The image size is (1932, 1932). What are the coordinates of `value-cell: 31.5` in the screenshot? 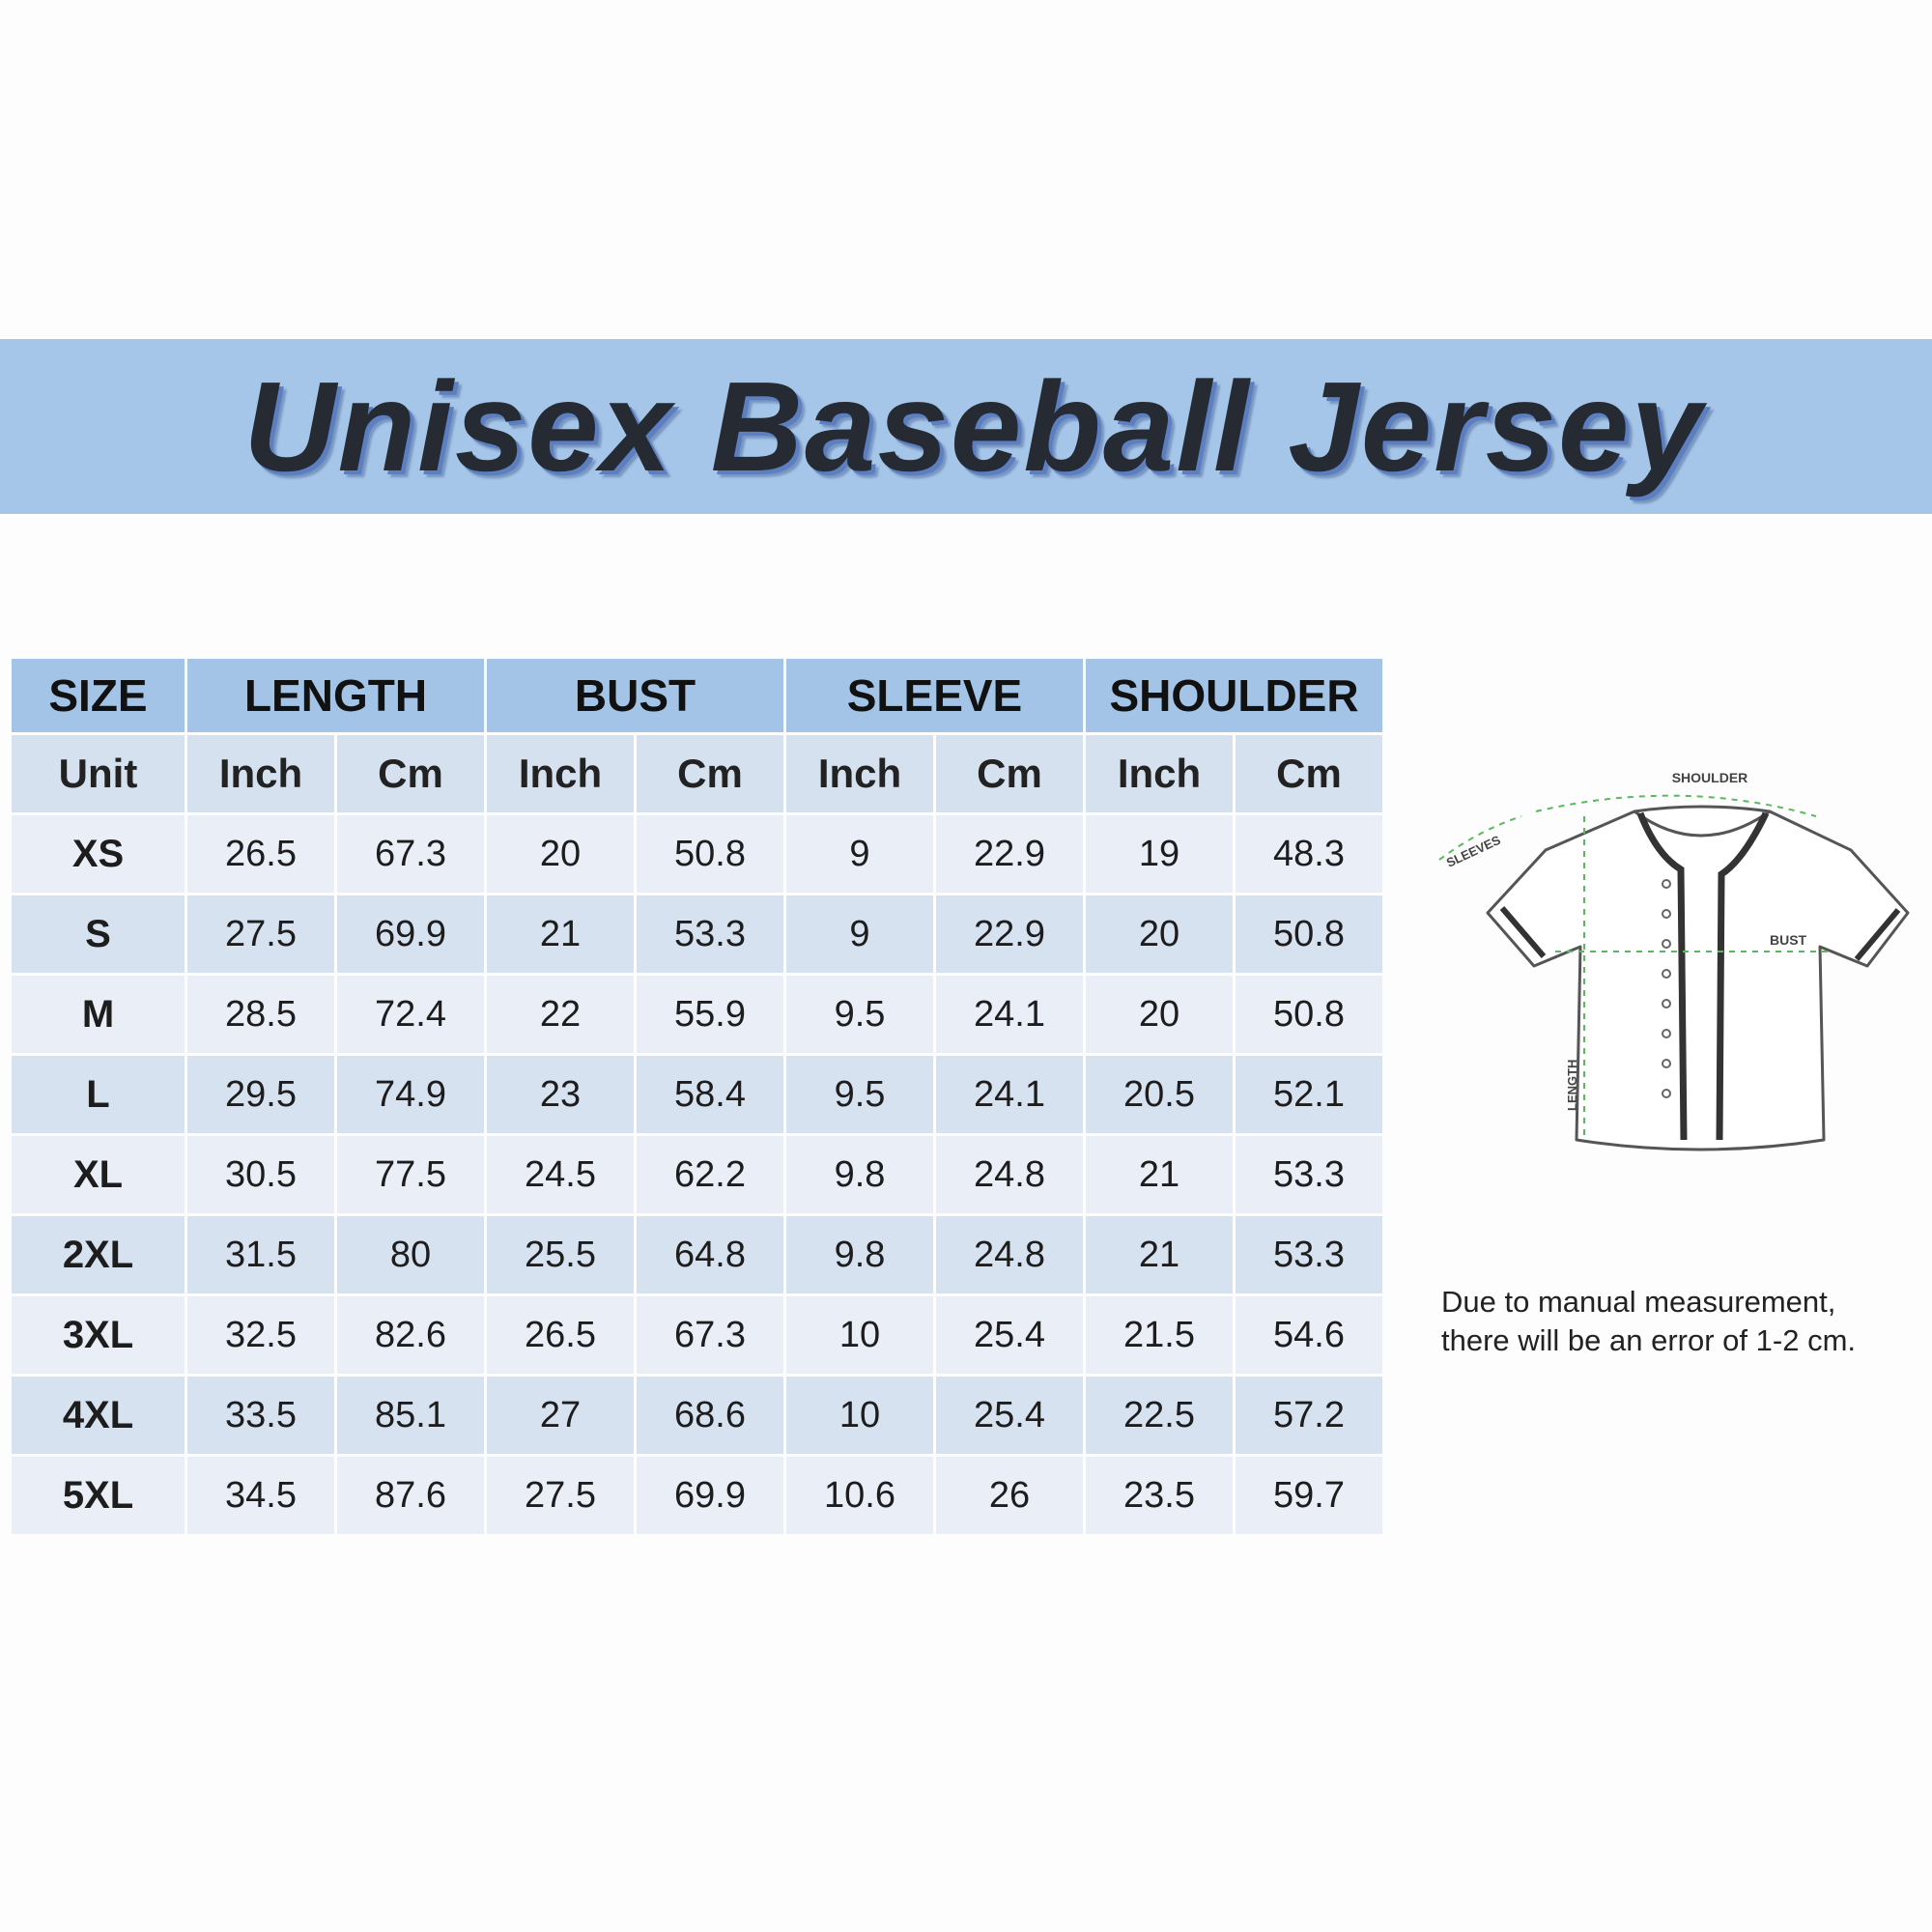 It's located at (260, 1254).